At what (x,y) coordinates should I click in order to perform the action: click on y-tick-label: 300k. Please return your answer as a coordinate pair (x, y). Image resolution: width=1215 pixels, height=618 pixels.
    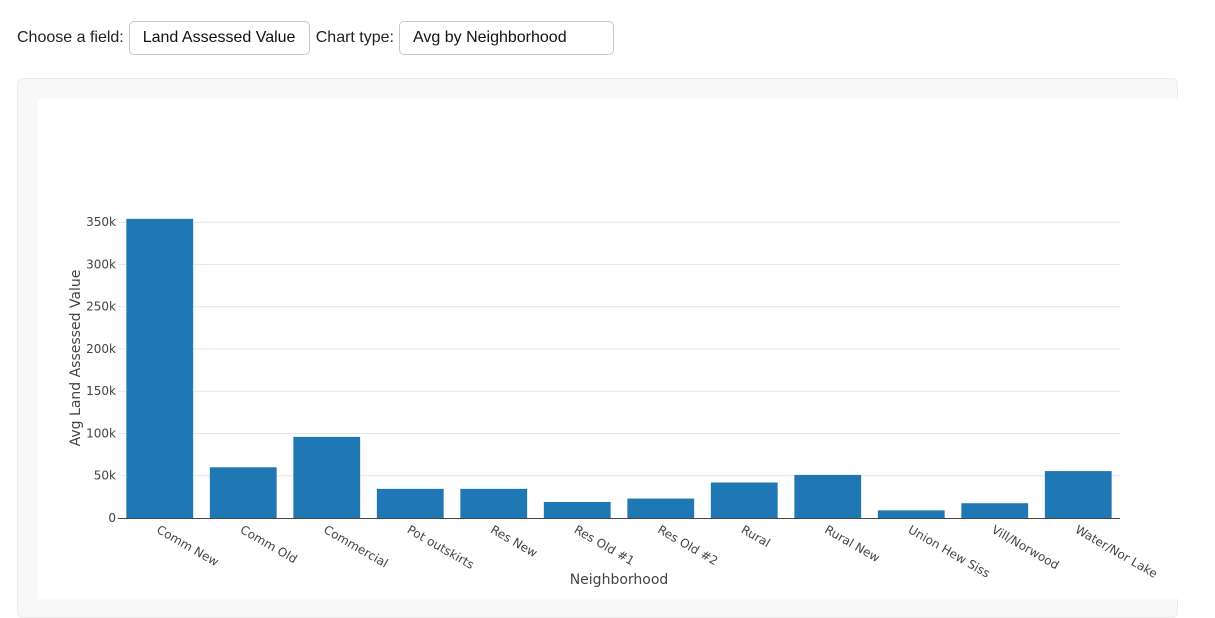
    Looking at the image, I should click on (101, 264).